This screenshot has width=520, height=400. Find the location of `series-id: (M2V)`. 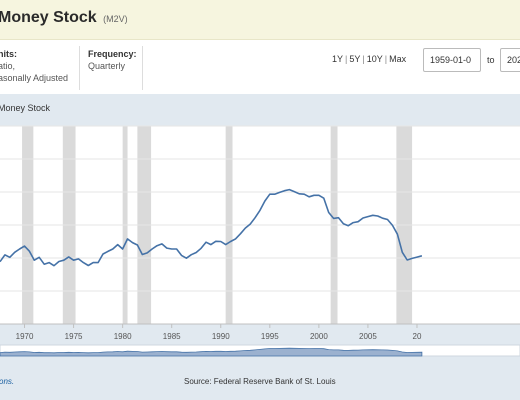

series-id: (M2V) is located at coordinates (115, 19).